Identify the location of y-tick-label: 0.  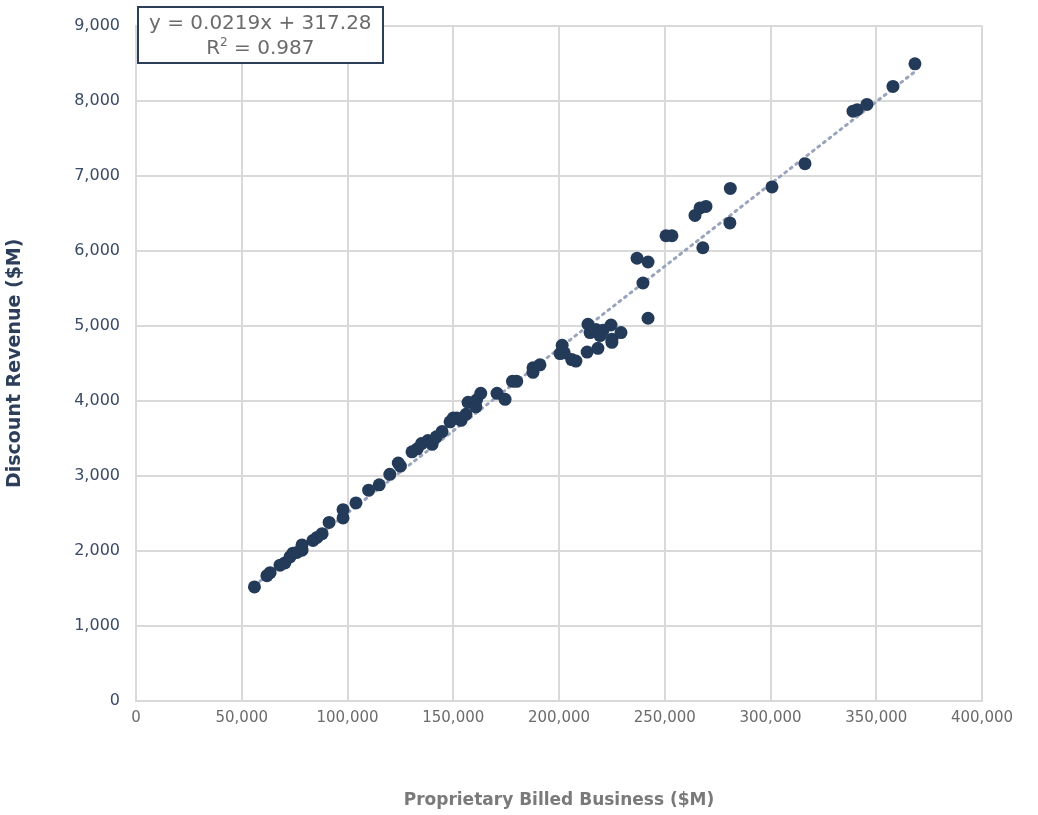
(114, 700).